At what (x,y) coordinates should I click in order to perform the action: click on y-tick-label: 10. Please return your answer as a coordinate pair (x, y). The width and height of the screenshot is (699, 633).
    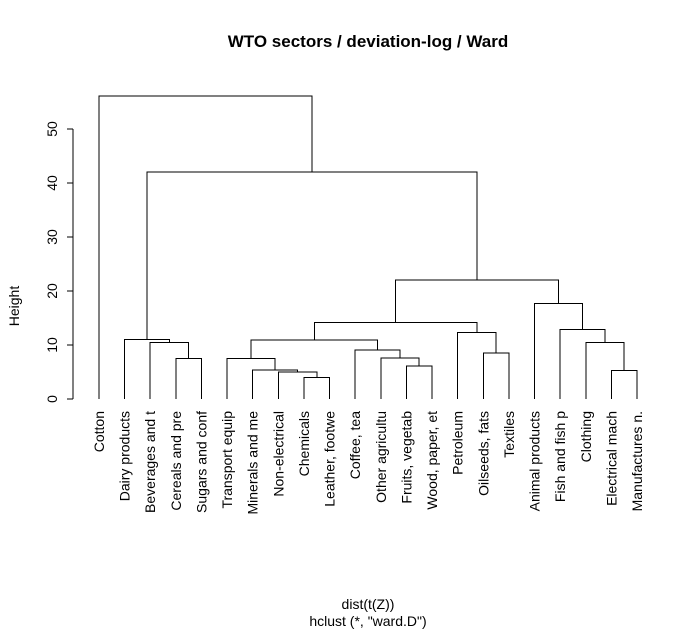
    Looking at the image, I should click on (52, 345).